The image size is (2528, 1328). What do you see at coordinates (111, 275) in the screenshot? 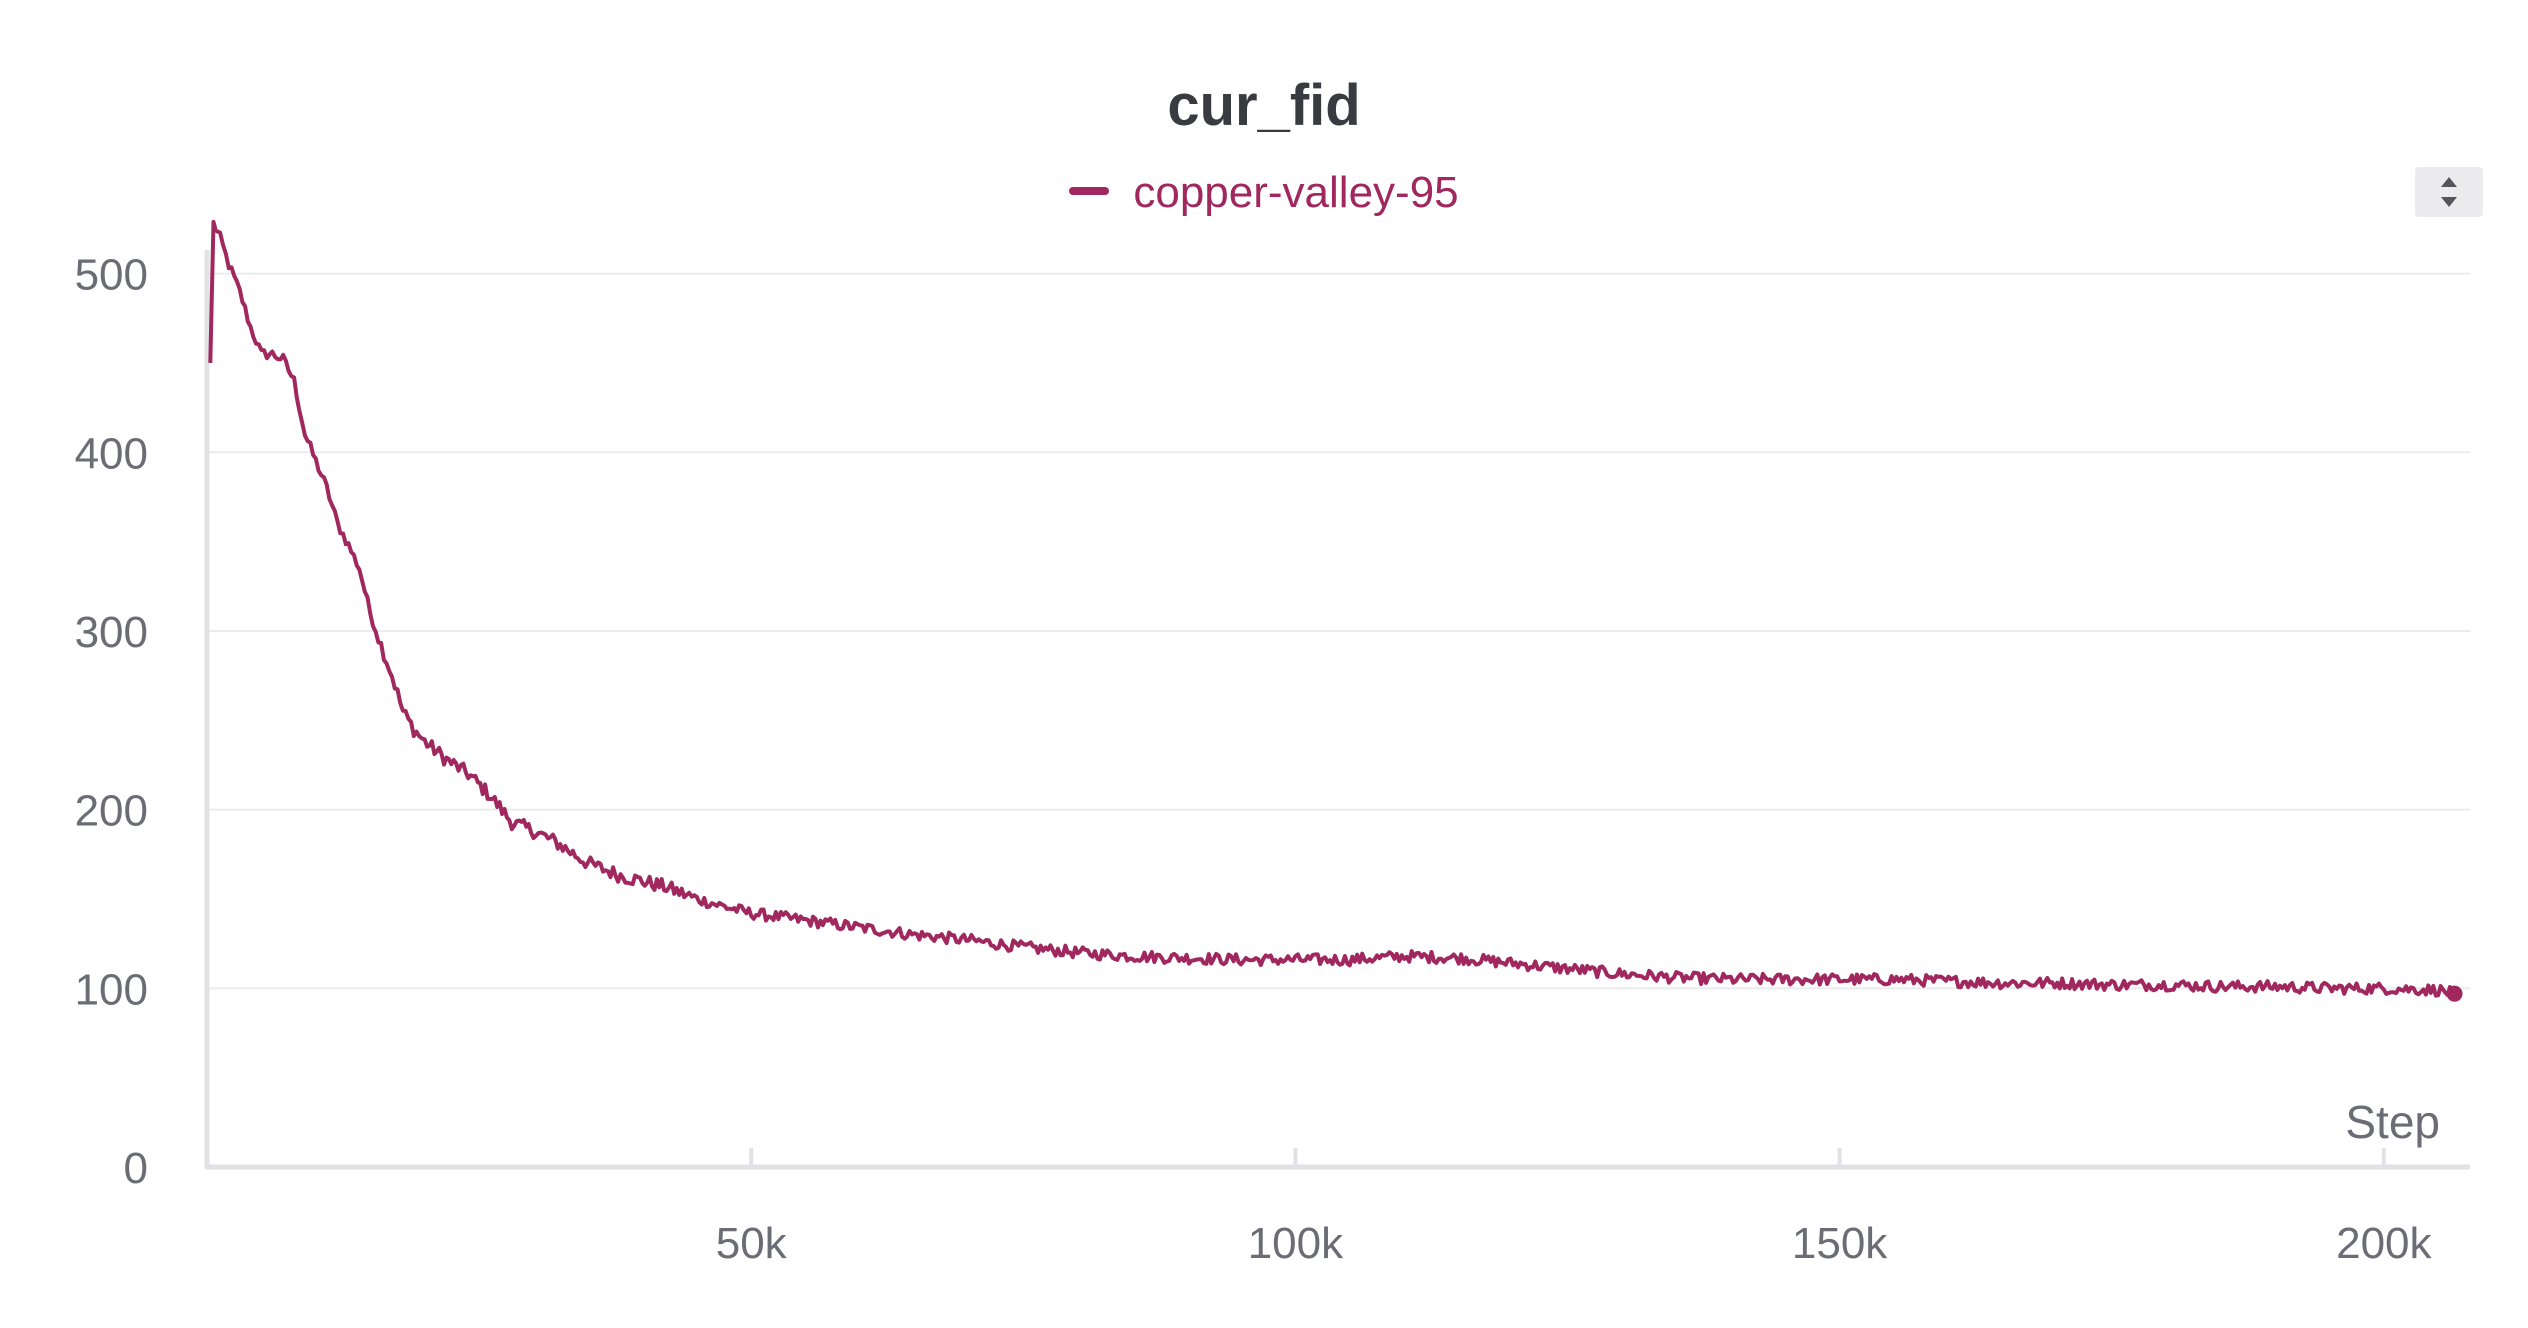
I see `y-tick-label: 500` at bounding box center [111, 275].